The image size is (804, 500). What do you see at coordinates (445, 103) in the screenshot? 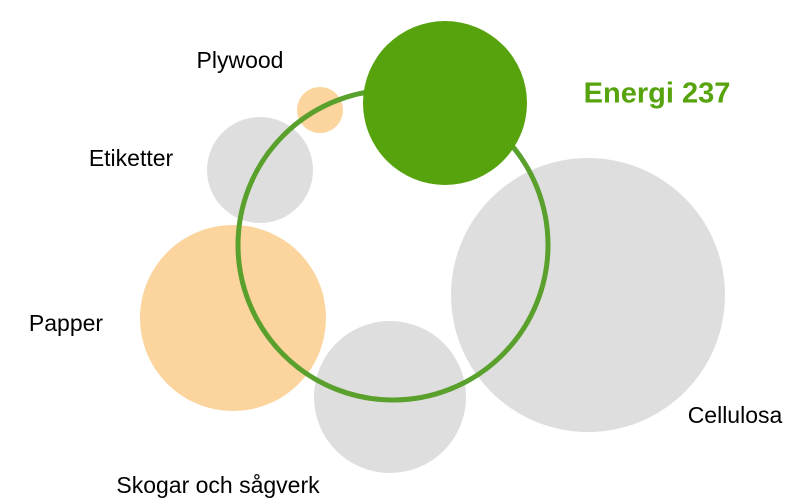
I see `energi-bubble` at bounding box center [445, 103].